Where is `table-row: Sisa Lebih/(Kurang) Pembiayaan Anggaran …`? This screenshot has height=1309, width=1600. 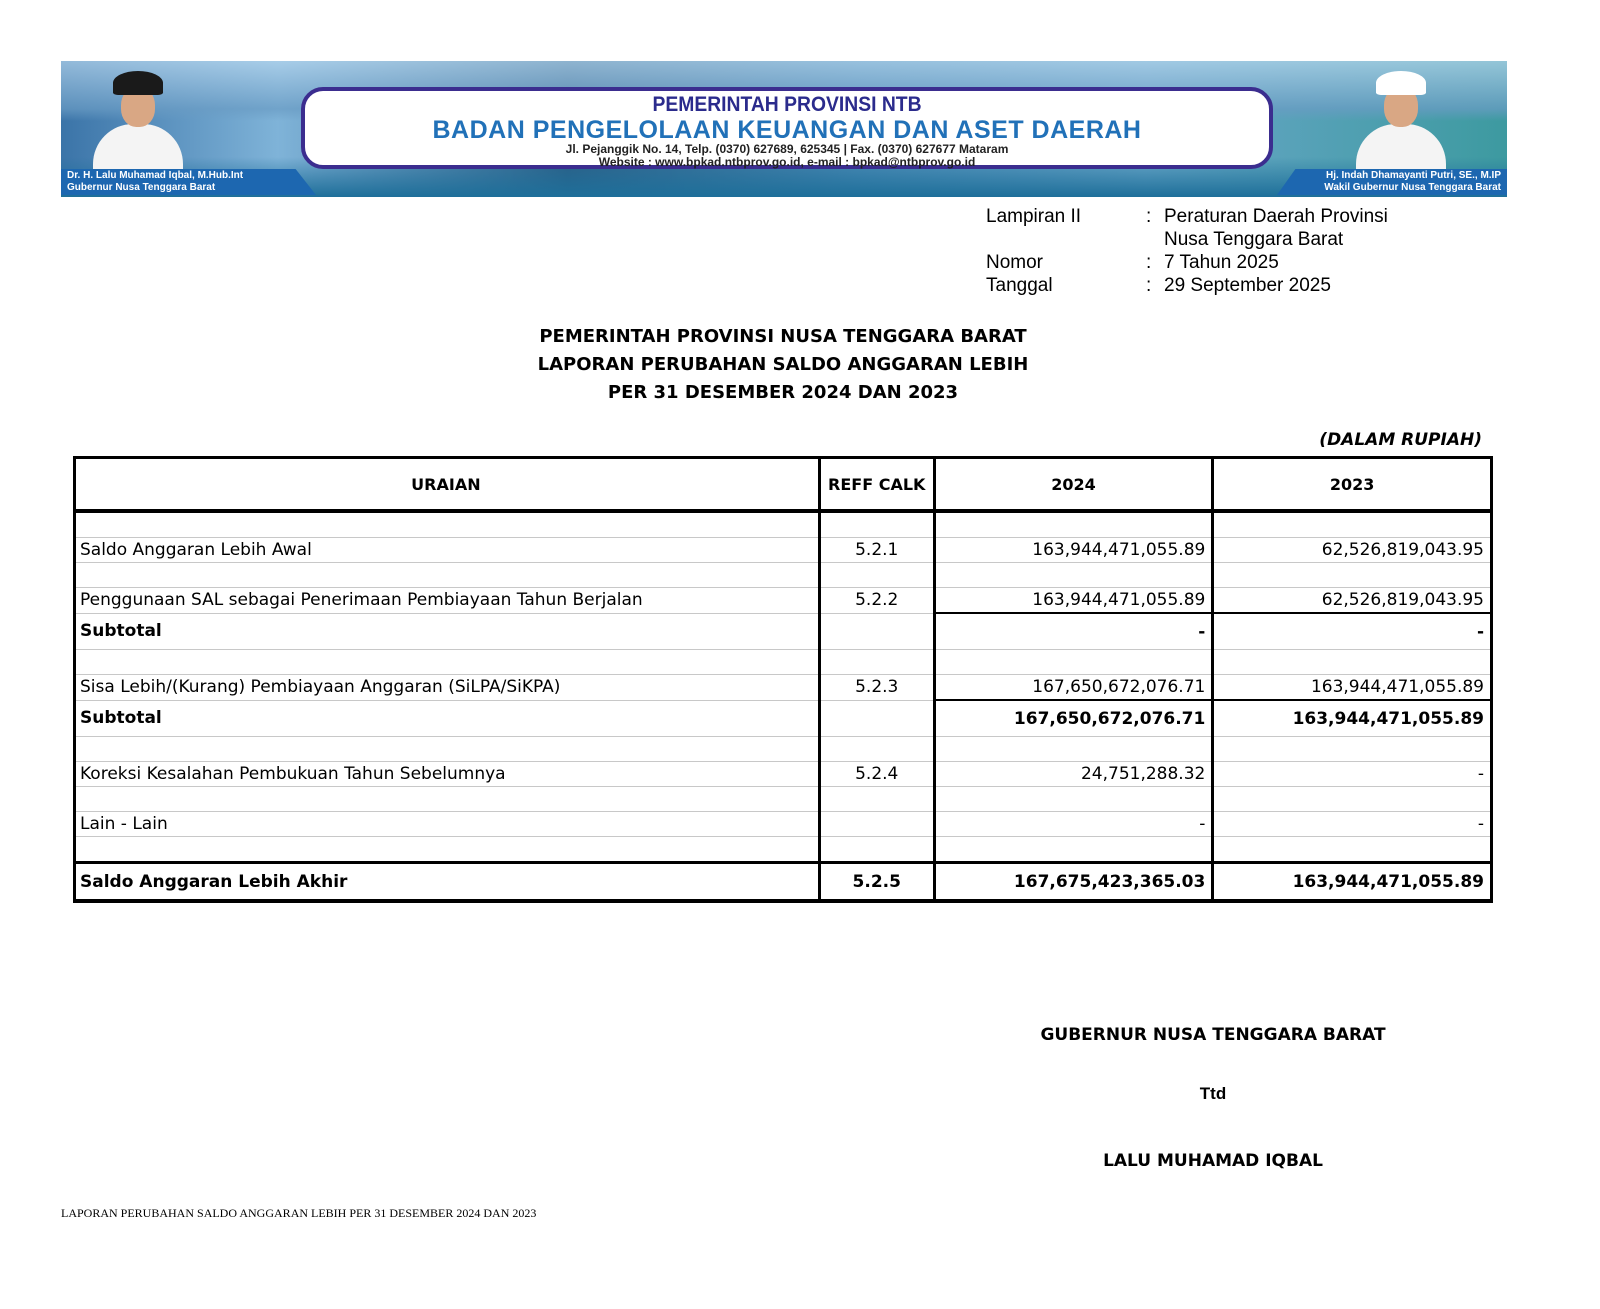 table-row: Sisa Lebih/(Kurang) Pembiayaan Anggaran … is located at coordinates (783, 687).